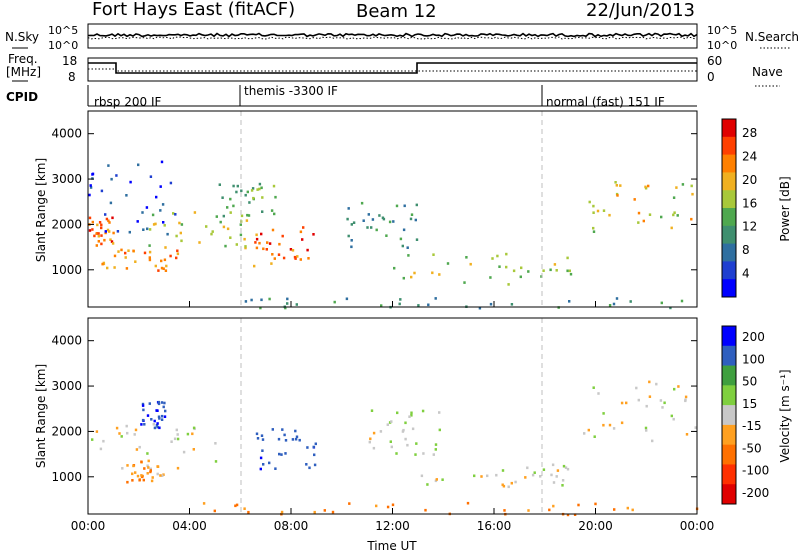 Image resolution: width=800 pixels, height=554 pixels. I want to click on freq-panel: Freq. [MHz] 18 8 60 0 Nave, so click(394, 69).